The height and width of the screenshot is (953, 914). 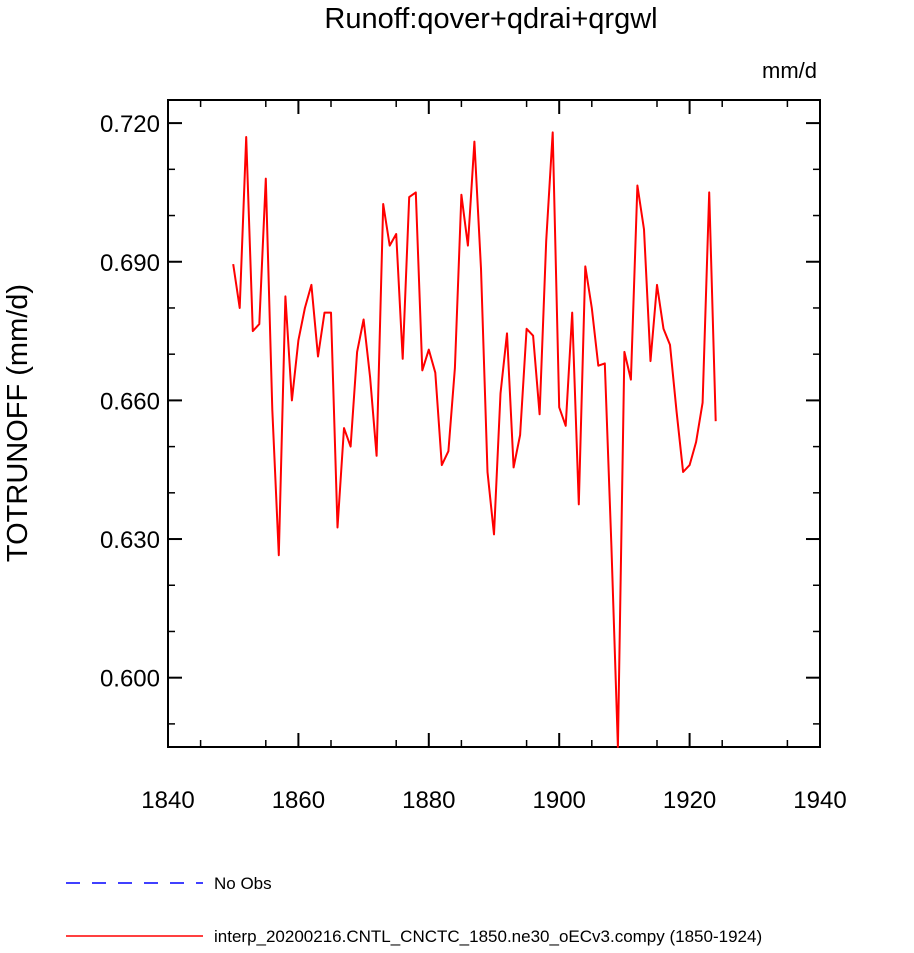 I want to click on x-tick-label: 1860, so click(x=298, y=800).